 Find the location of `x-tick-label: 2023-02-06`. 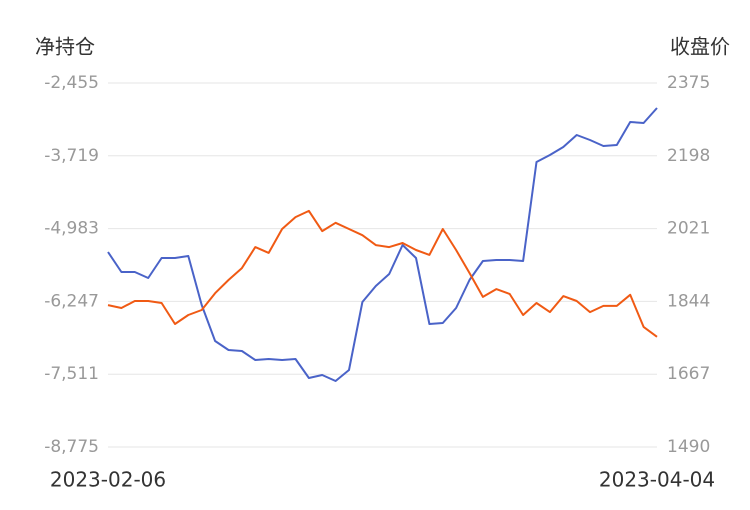

x-tick-label: 2023-02-06 is located at coordinates (108, 480).